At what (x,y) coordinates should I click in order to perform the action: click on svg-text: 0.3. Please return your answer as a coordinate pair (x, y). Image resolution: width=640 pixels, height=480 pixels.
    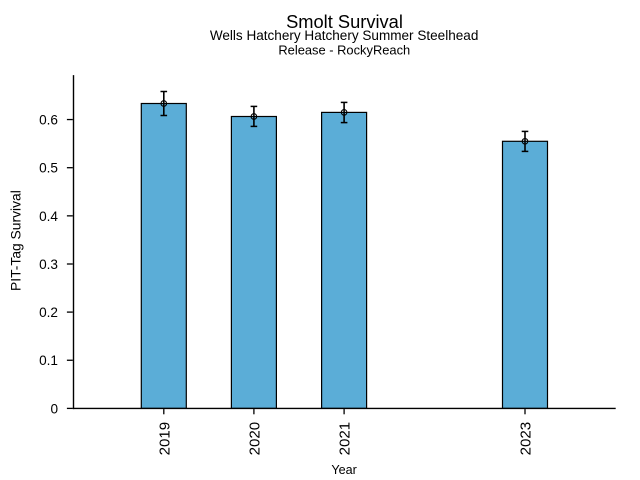
    Looking at the image, I should click on (48, 264).